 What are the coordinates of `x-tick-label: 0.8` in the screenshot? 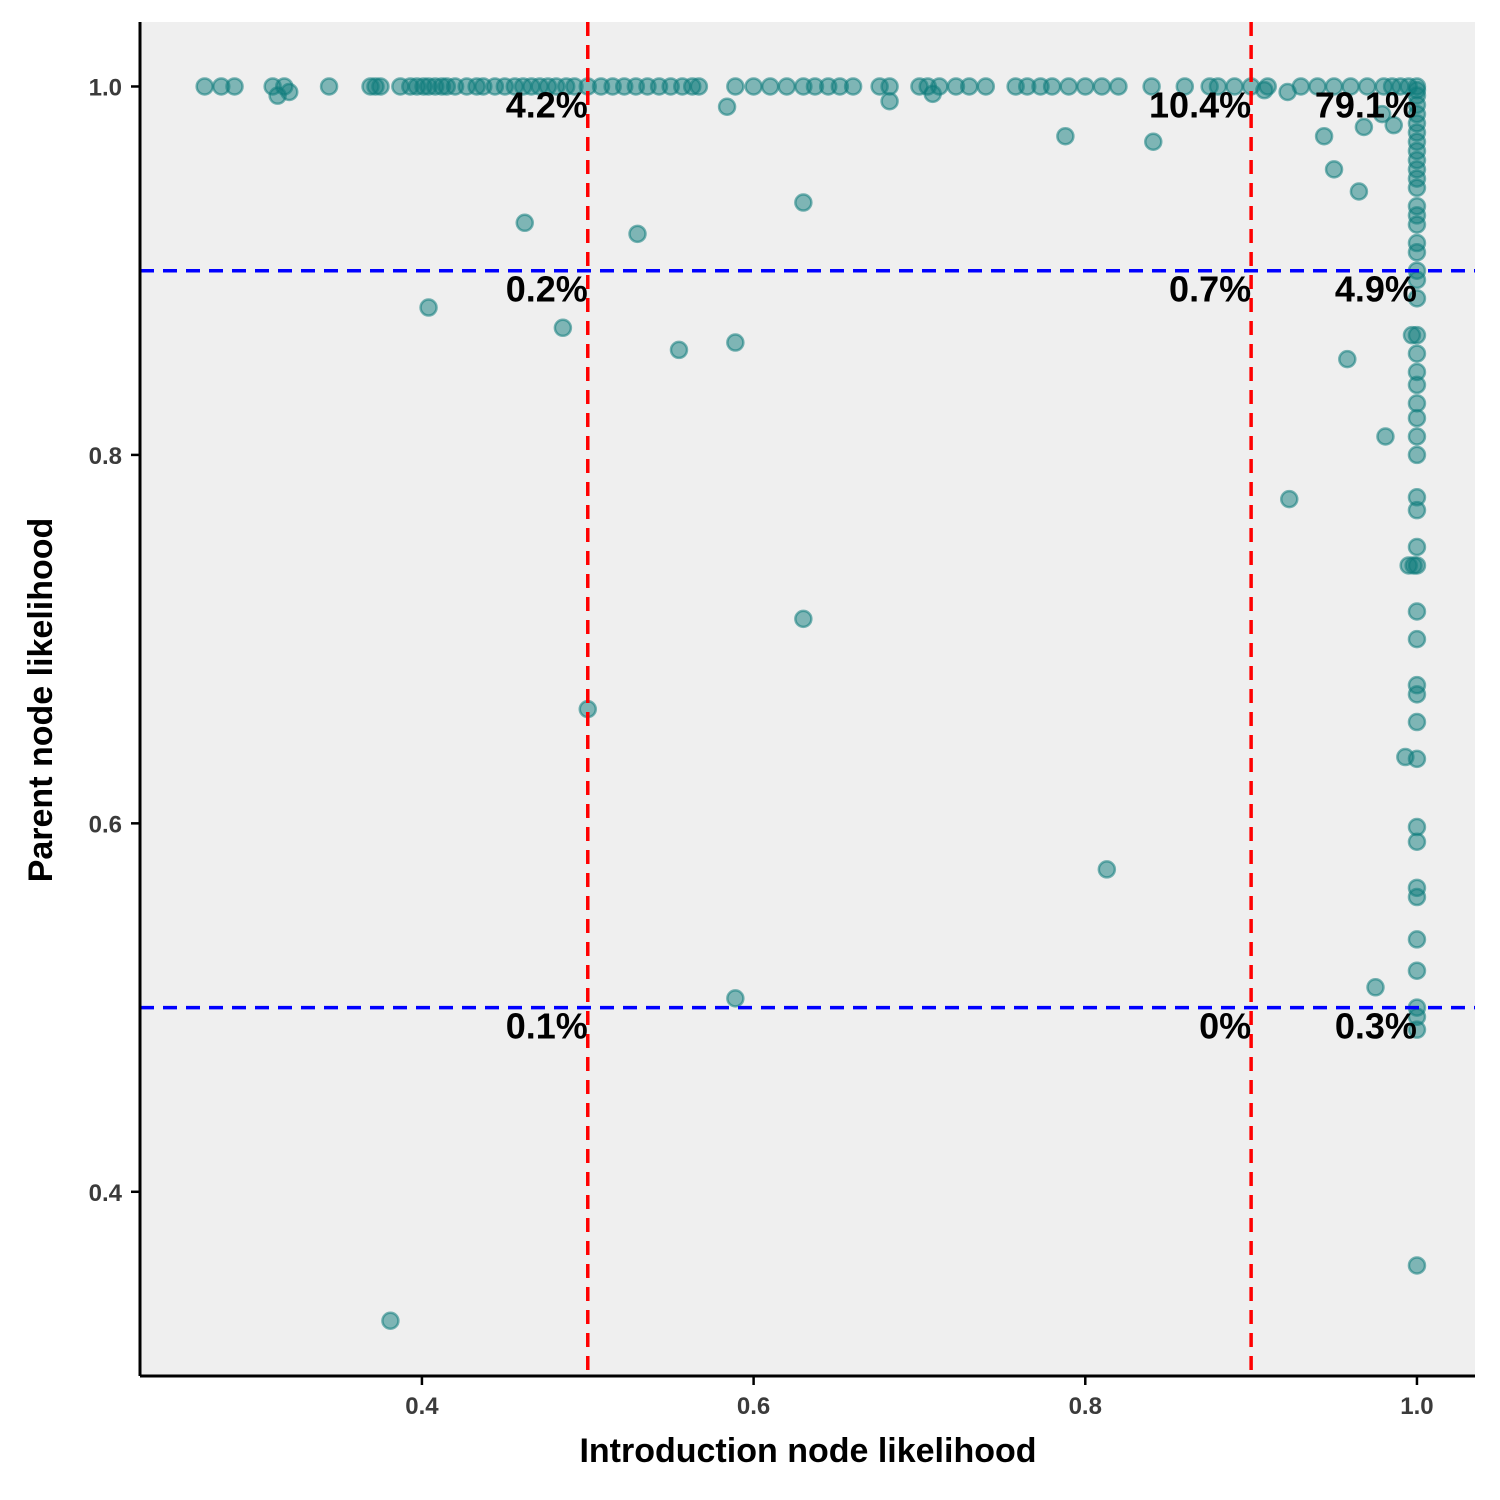 It's located at (1085, 1406).